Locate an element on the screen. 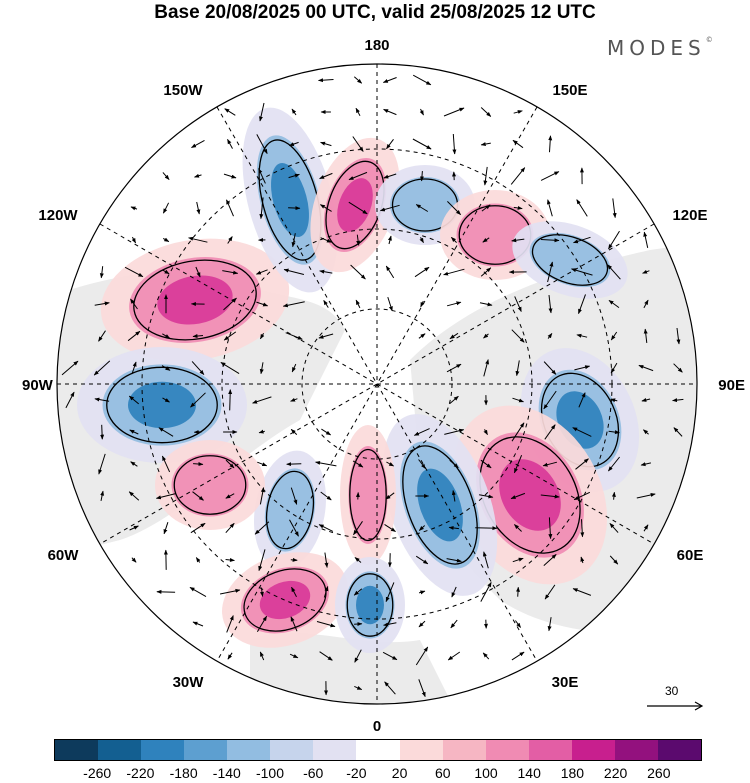 The height and width of the screenshot is (783, 750). anomaly-low-central-siberia is located at coordinates (570, 260).